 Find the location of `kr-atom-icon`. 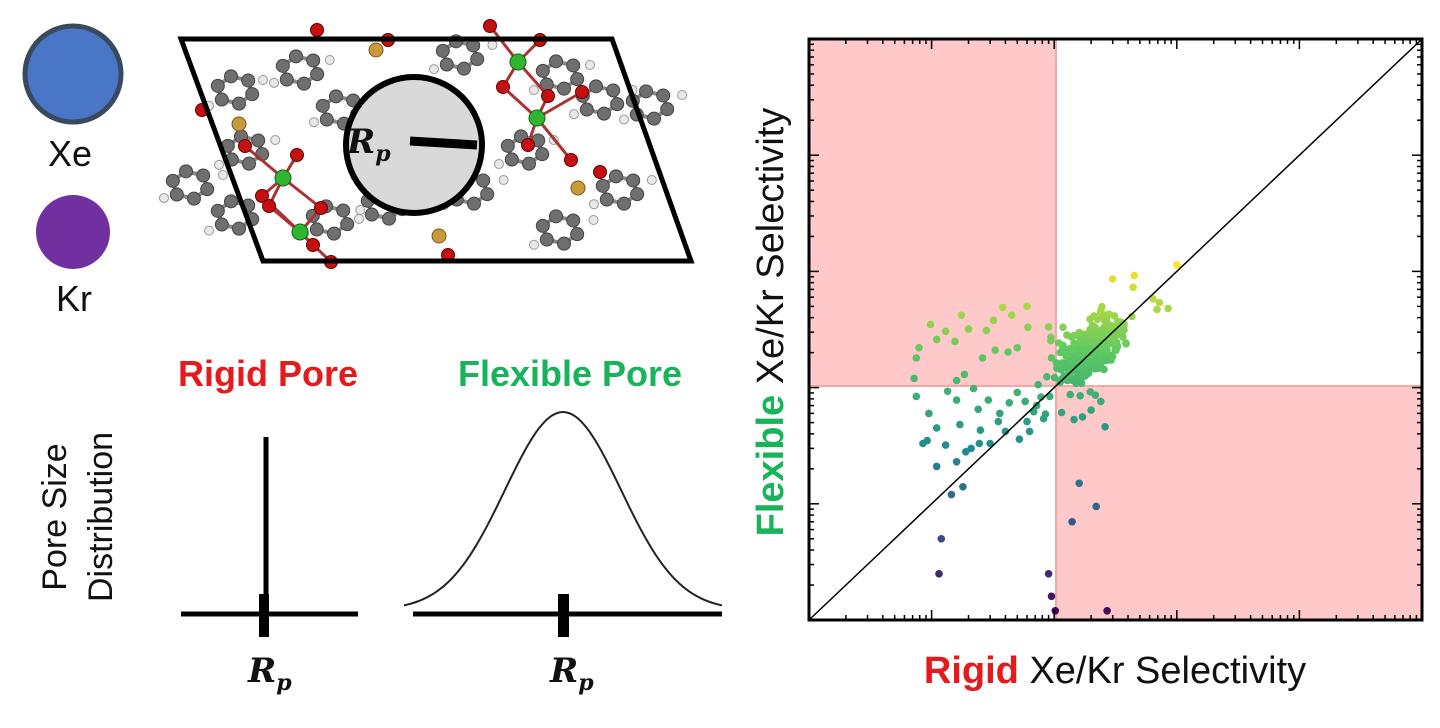

kr-atom-icon is located at coordinates (73, 232).